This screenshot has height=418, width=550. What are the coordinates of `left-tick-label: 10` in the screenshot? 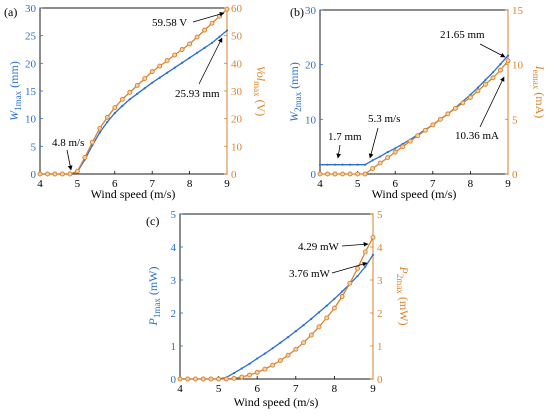 It's located at (31, 120).